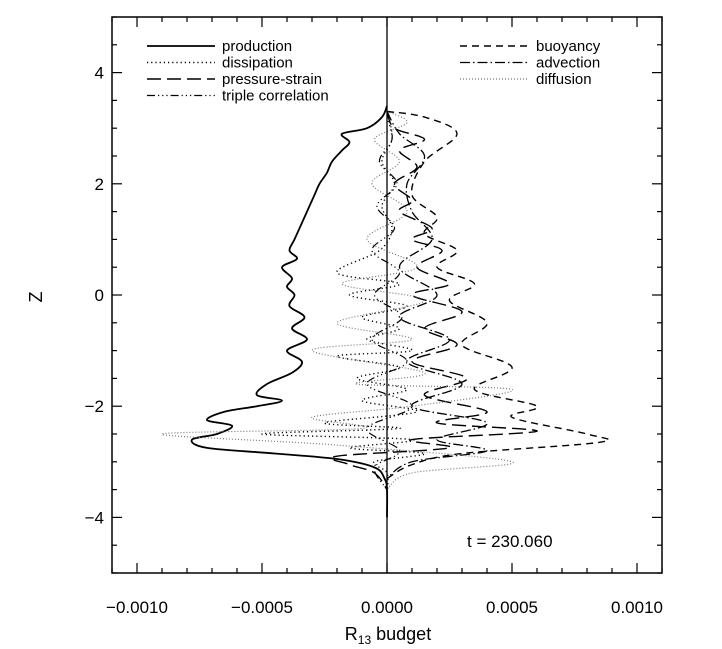 This screenshot has height=649, width=722. What do you see at coordinates (99, 73) in the screenshot?
I see `y-tick-label: 4` at bounding box center [99, 73].